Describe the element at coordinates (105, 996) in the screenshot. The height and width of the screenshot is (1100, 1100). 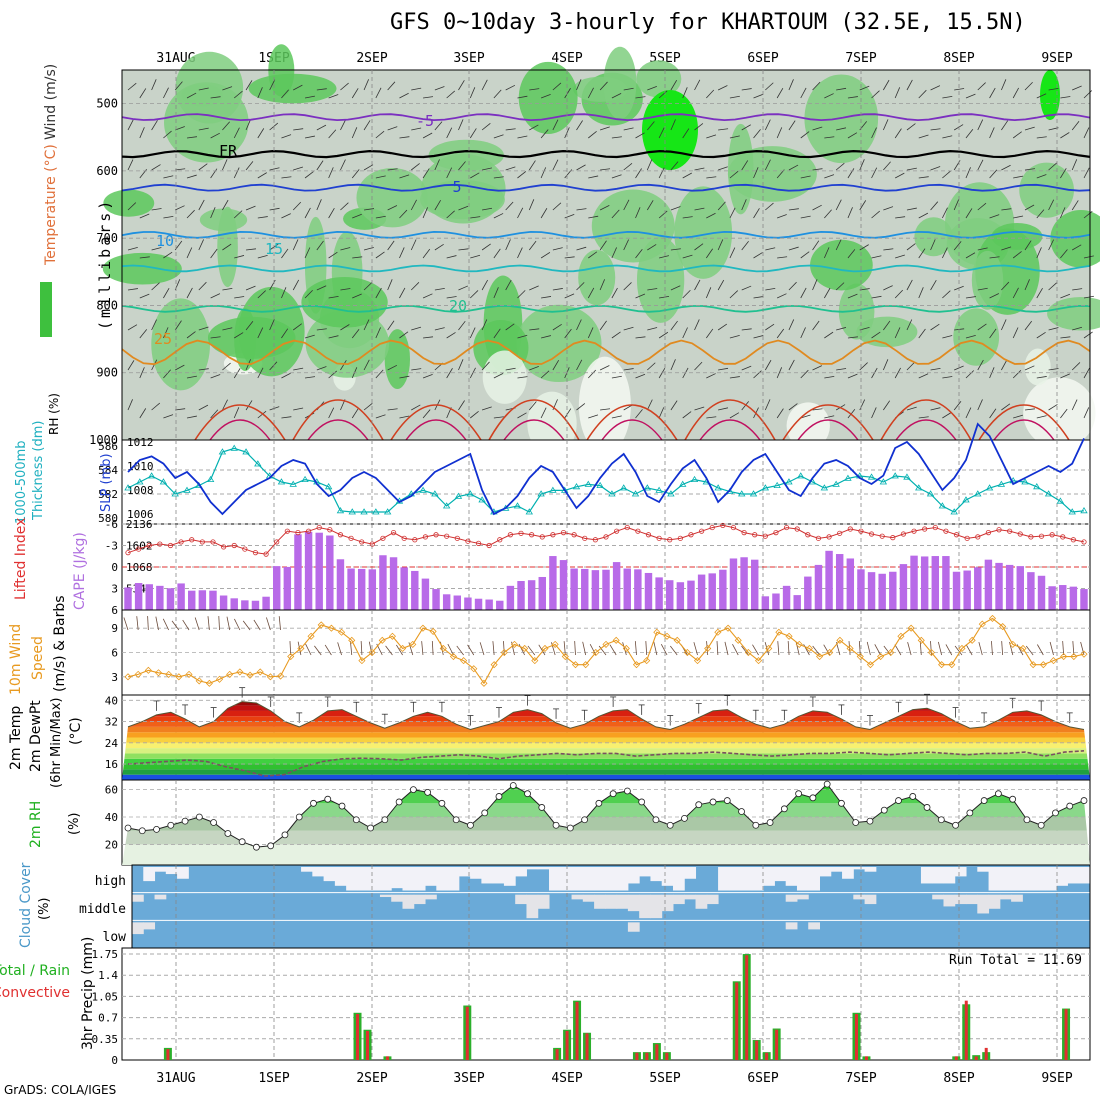
I see `precip-tick-label: 1.05` at that location.